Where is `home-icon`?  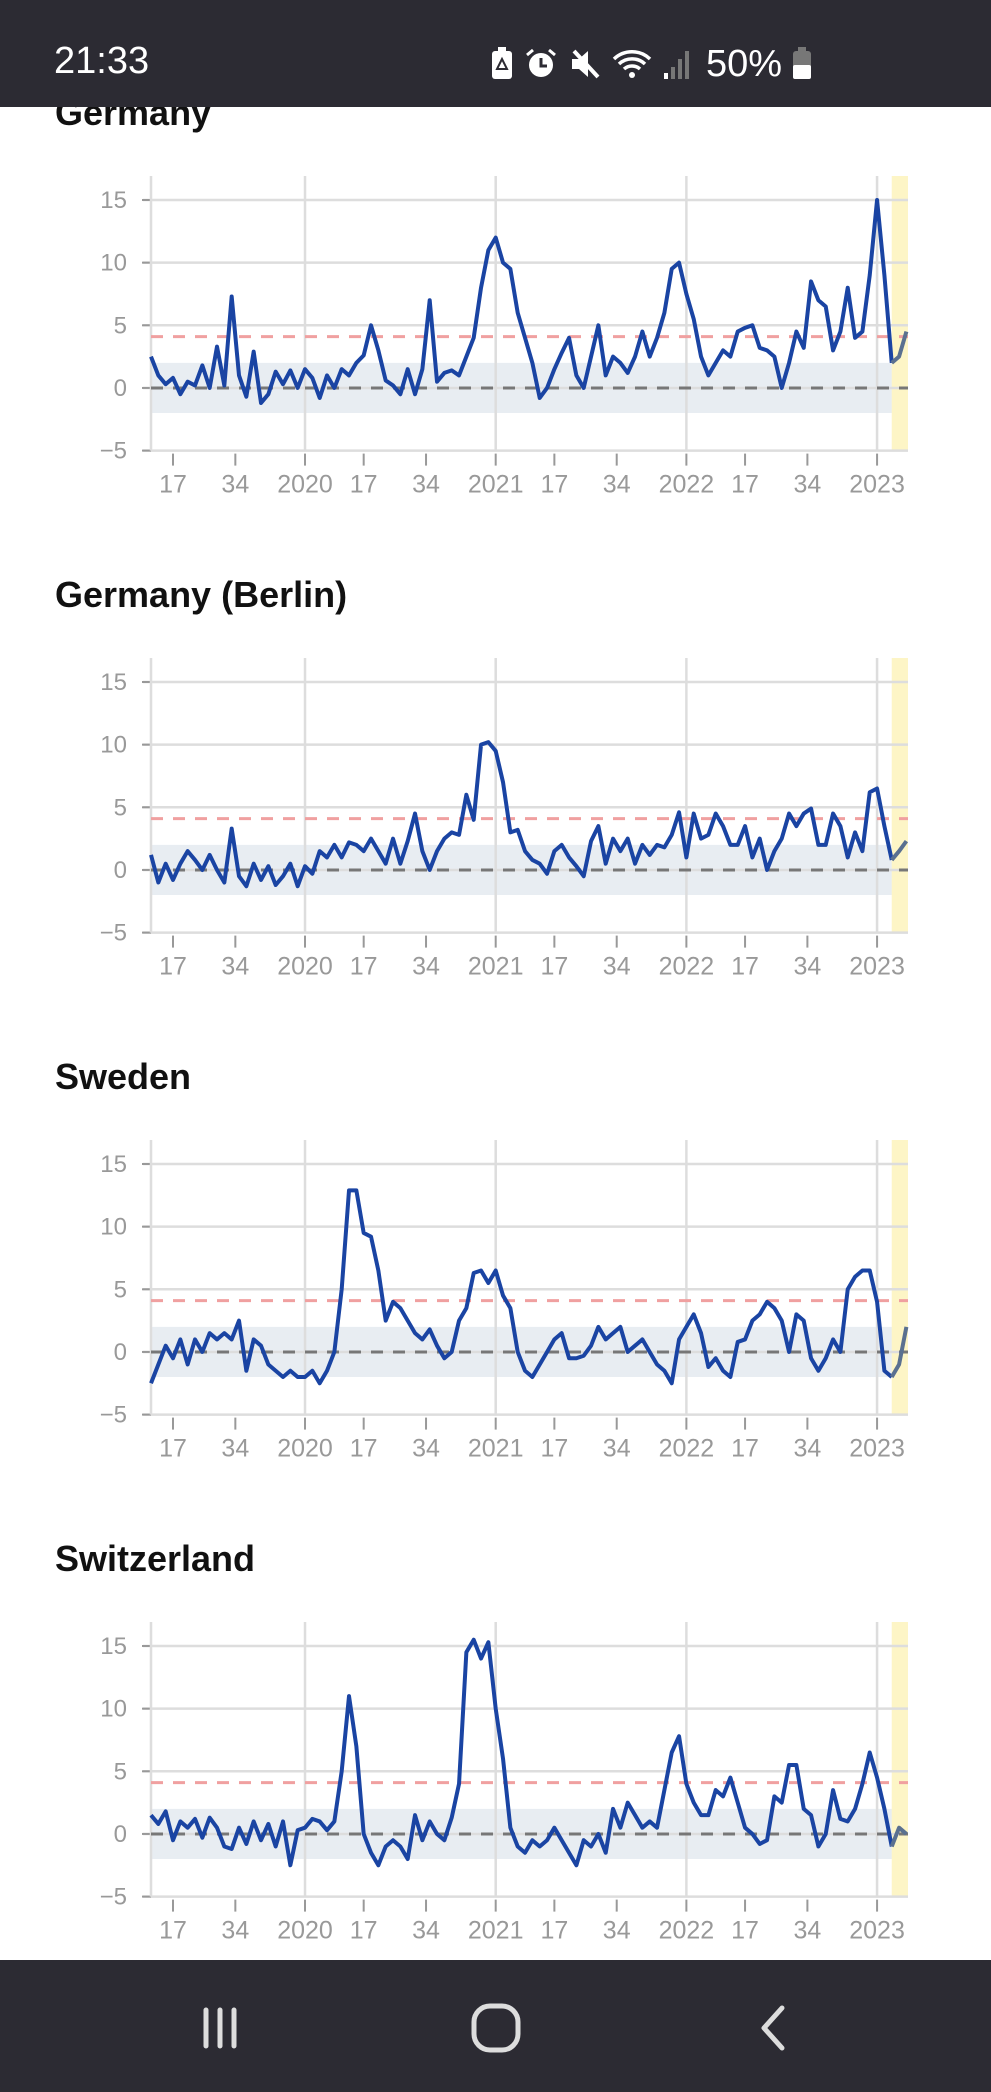
home-icon is located at coordinates (496, 2028).